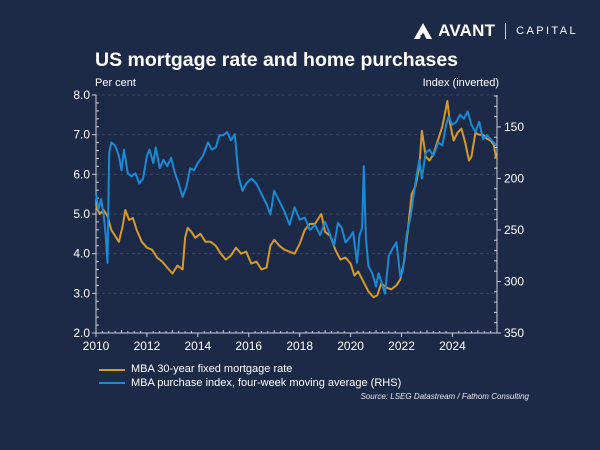  I want to click on y-tick-label: 8.0, so click(81, 95).